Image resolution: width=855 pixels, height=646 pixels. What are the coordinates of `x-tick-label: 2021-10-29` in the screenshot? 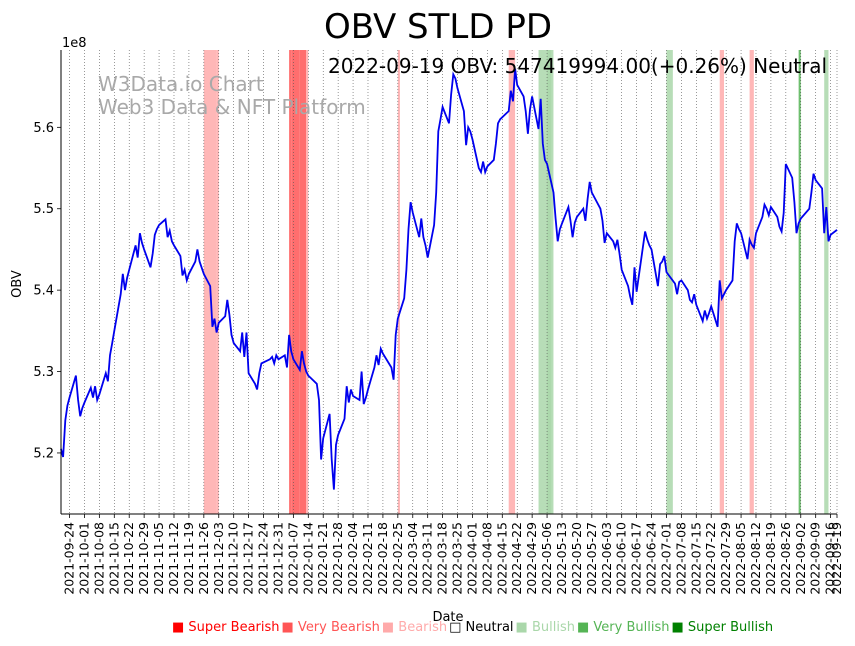 It's located at (143, 558).